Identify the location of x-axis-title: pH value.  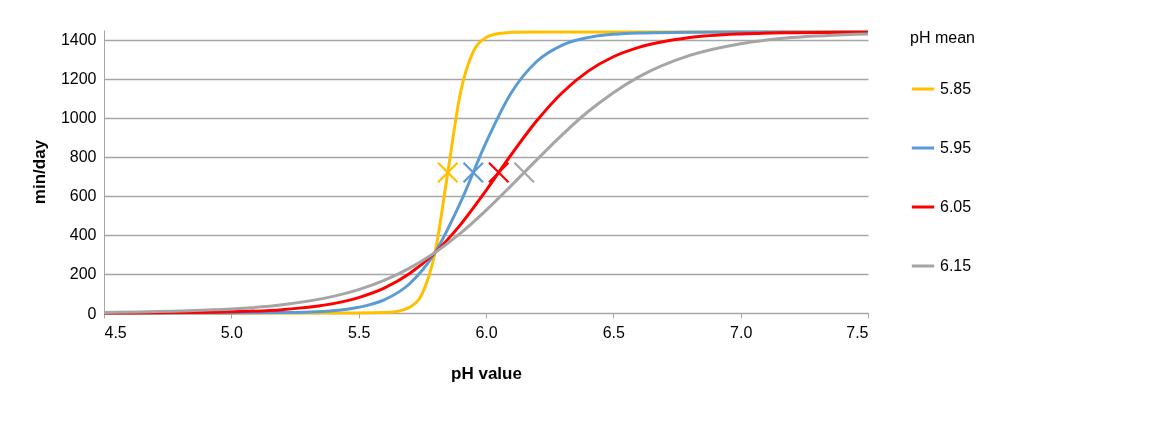
(486, 373).